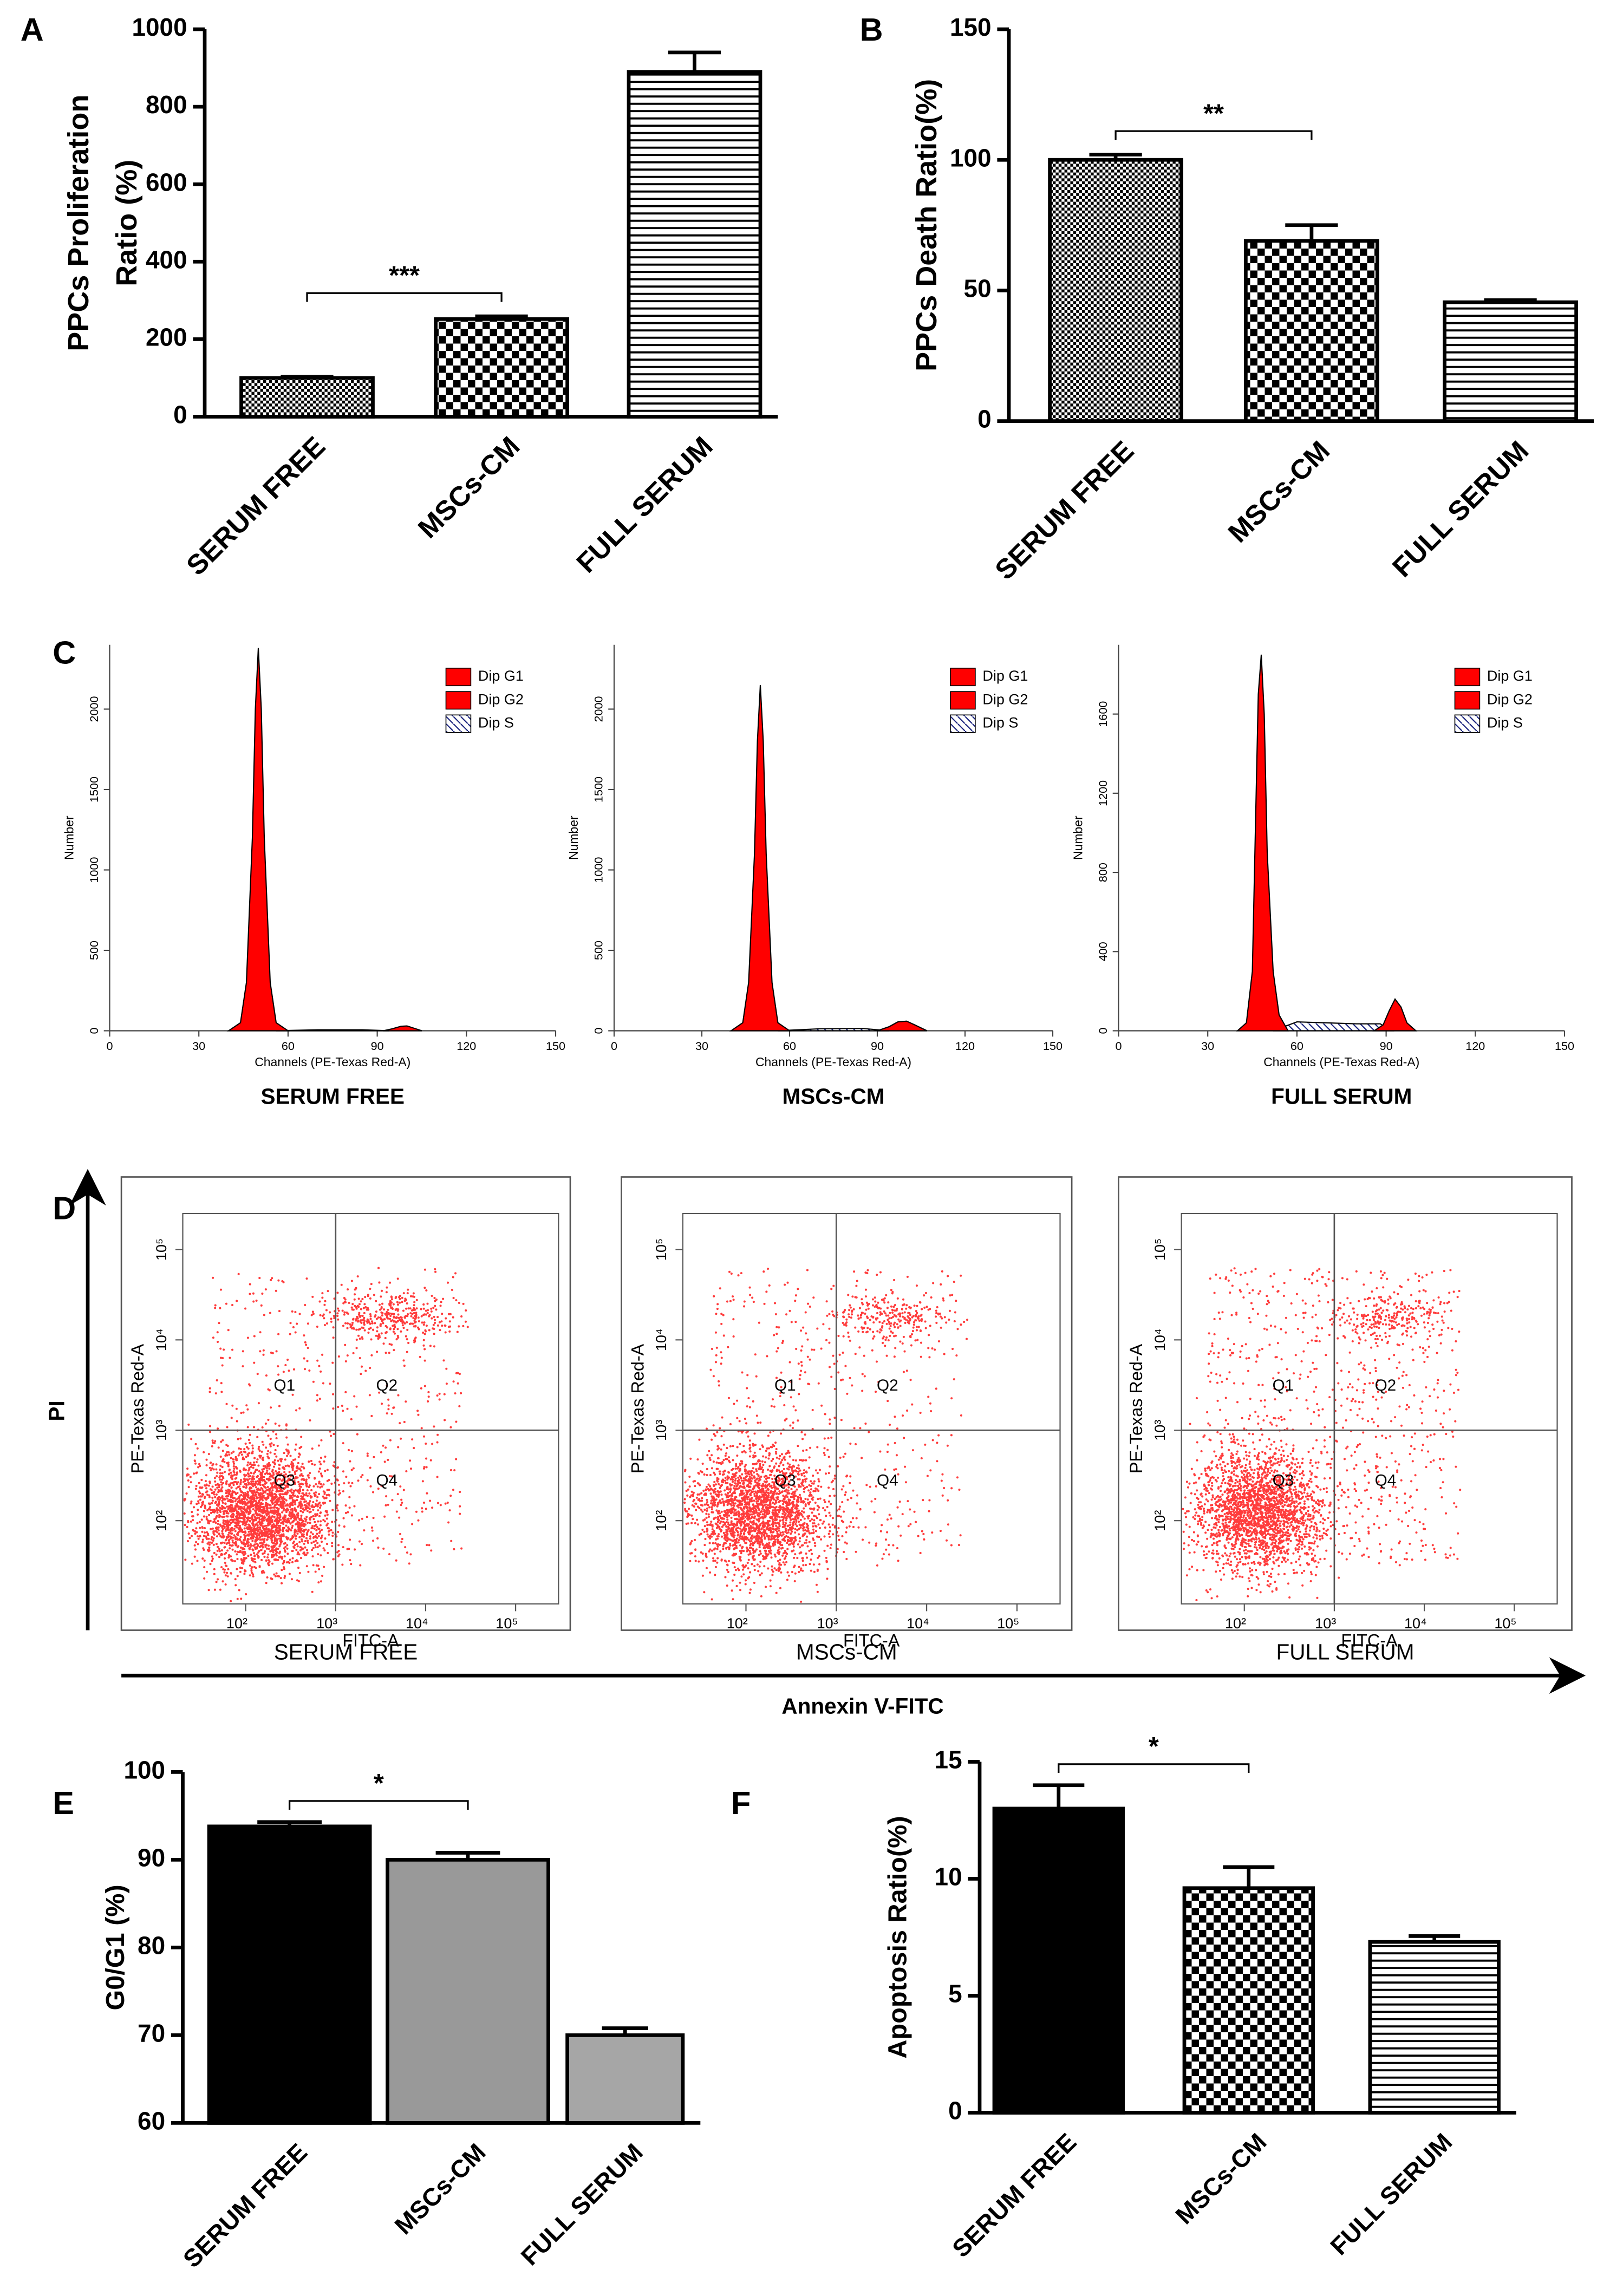 Image resolution: width=1623 pixels, height=2296 pixels. I want to click on y-axis-label: Ratio (%), so click(126, 223).